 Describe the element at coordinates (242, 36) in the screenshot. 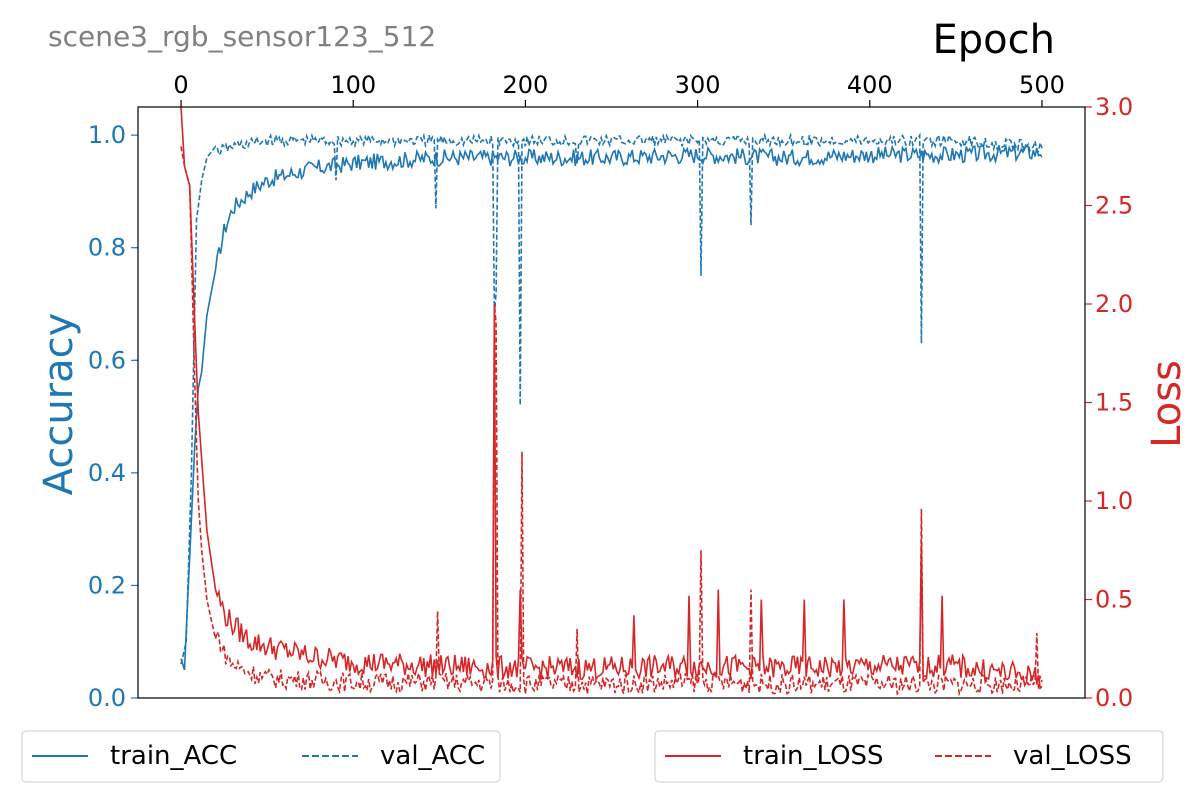

I see `chart-title: scene3_rgb_sensor123_512` at that location.